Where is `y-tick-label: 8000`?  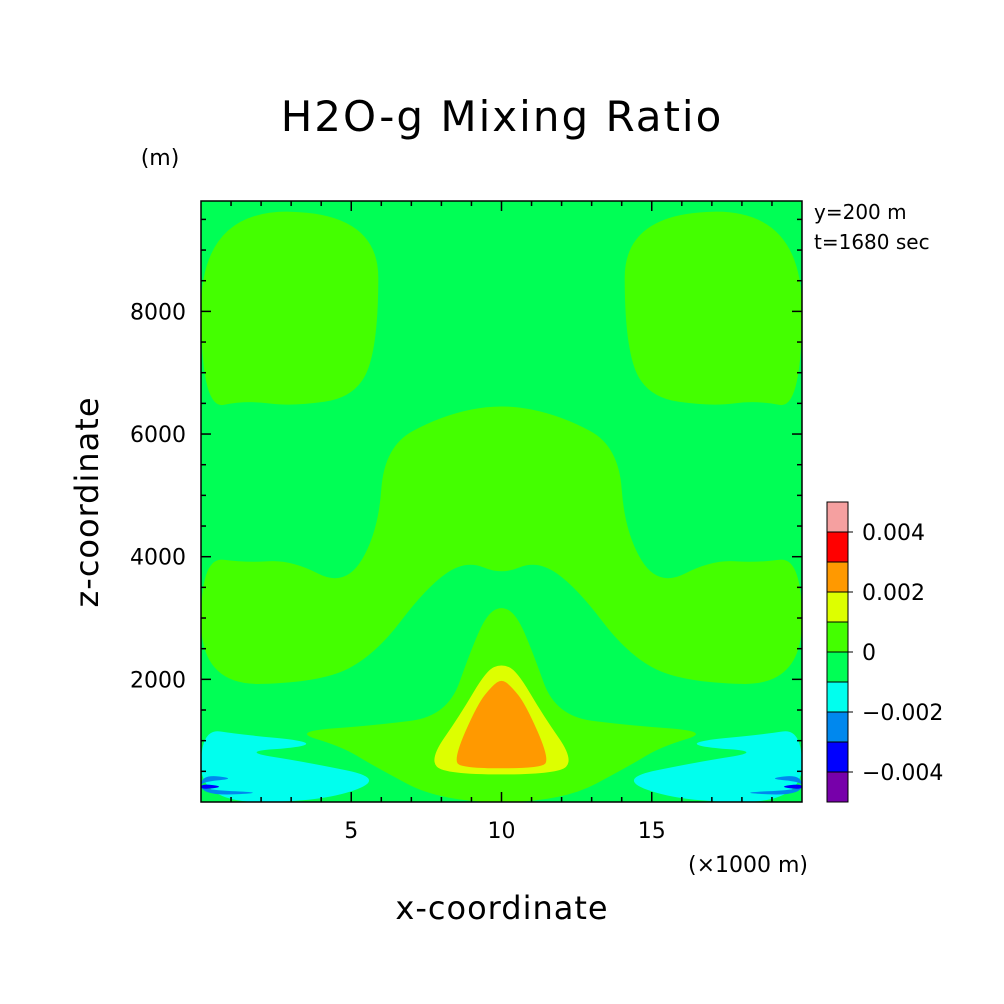 y-tick-label: 8000 is located at coordinates (158, 312).